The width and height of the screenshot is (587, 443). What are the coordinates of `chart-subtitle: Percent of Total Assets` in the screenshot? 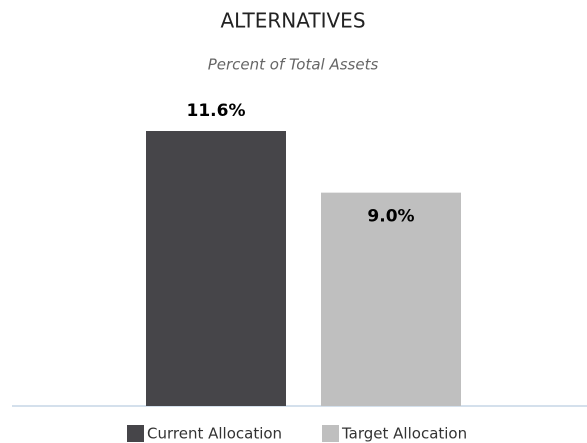 It's located at (293, 65).